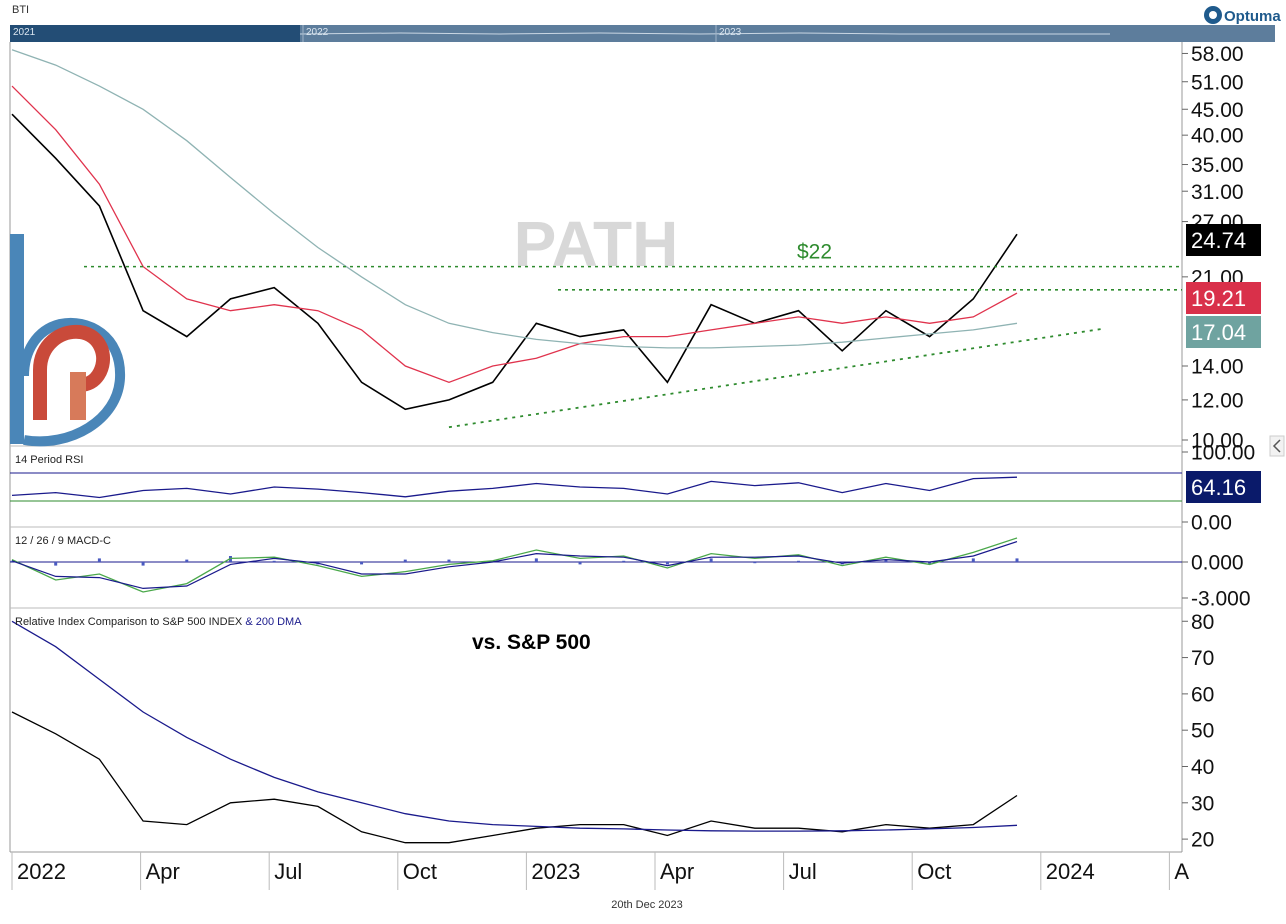  What do you see at coordinates (1217, 563) in the screenshot?
I see `macd-y-tick-label: 0.000` at bounding box center [1217, 563].